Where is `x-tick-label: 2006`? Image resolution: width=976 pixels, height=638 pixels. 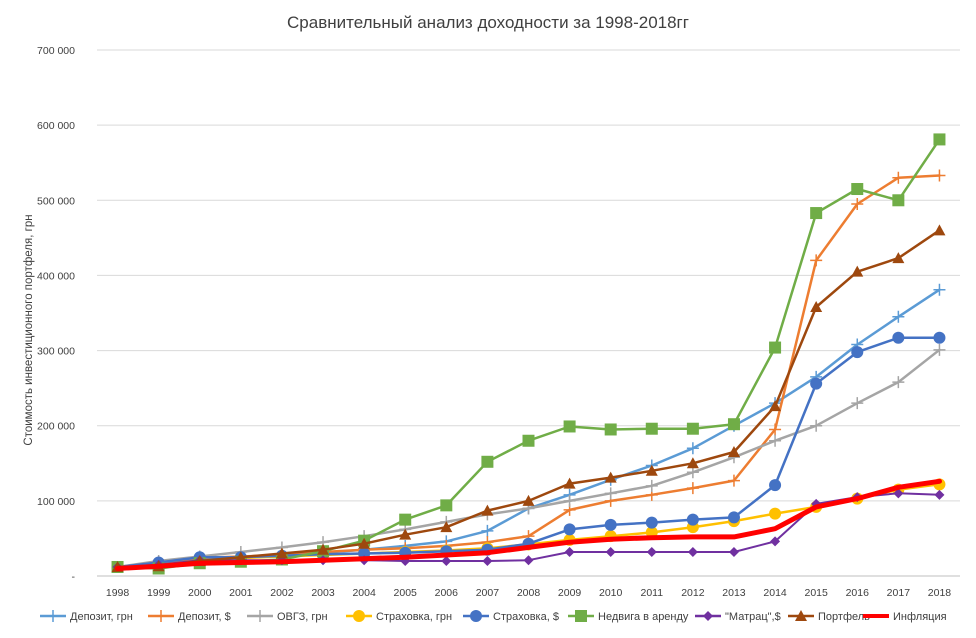 x-tick-label: 2006 is located at coordinates (447, 593).